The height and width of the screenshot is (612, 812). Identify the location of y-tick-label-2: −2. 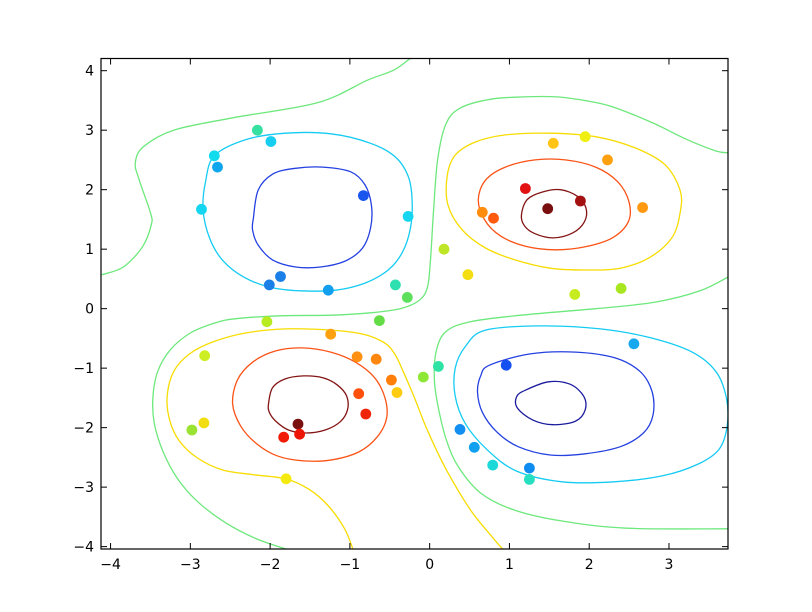
(83, 429).